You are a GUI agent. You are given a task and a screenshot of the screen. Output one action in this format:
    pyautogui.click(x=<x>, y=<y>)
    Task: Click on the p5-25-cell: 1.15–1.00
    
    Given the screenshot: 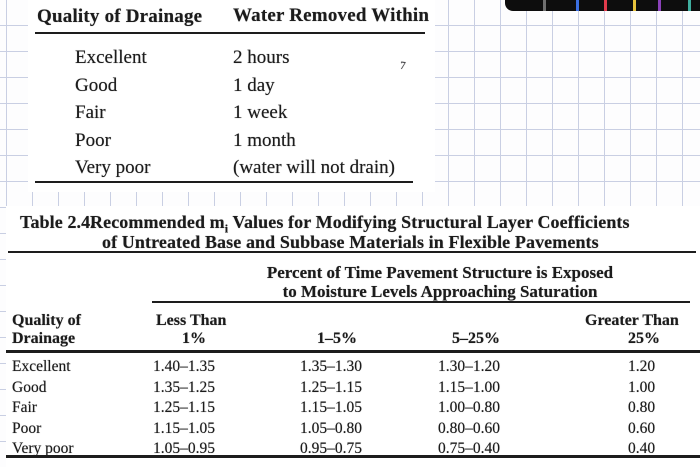 What is the action you would take?
    pyautogui.click(x=469, y=387)
    